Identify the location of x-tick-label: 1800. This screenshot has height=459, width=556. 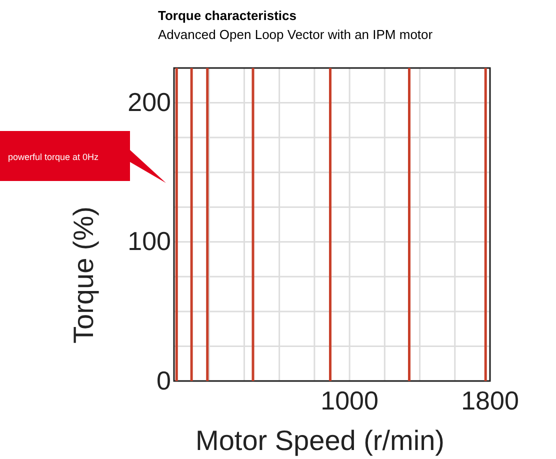
(490, 400).